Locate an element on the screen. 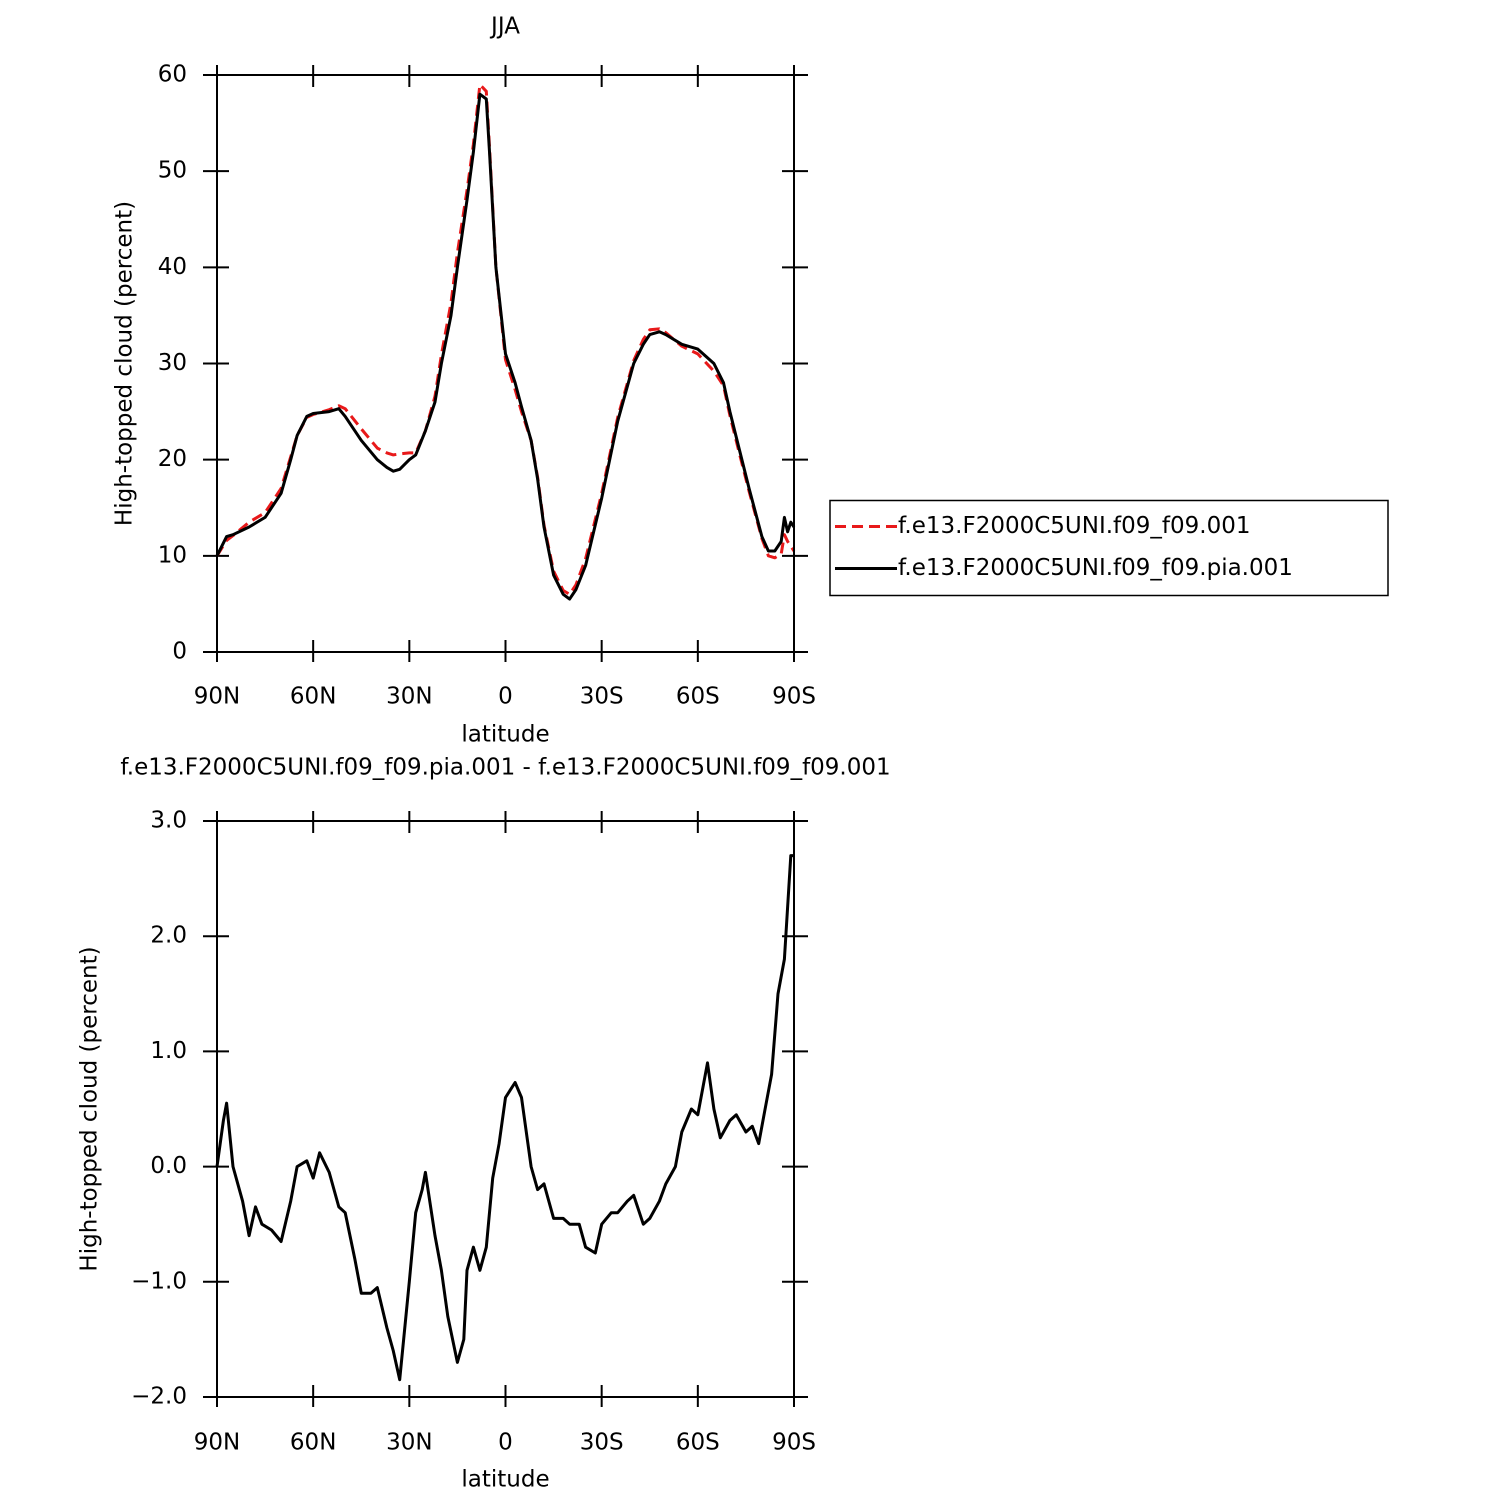 The height and width of the screenshot is (1502, 1497). y-tick-label: −2.0 is located at coordinates (159, 1397).